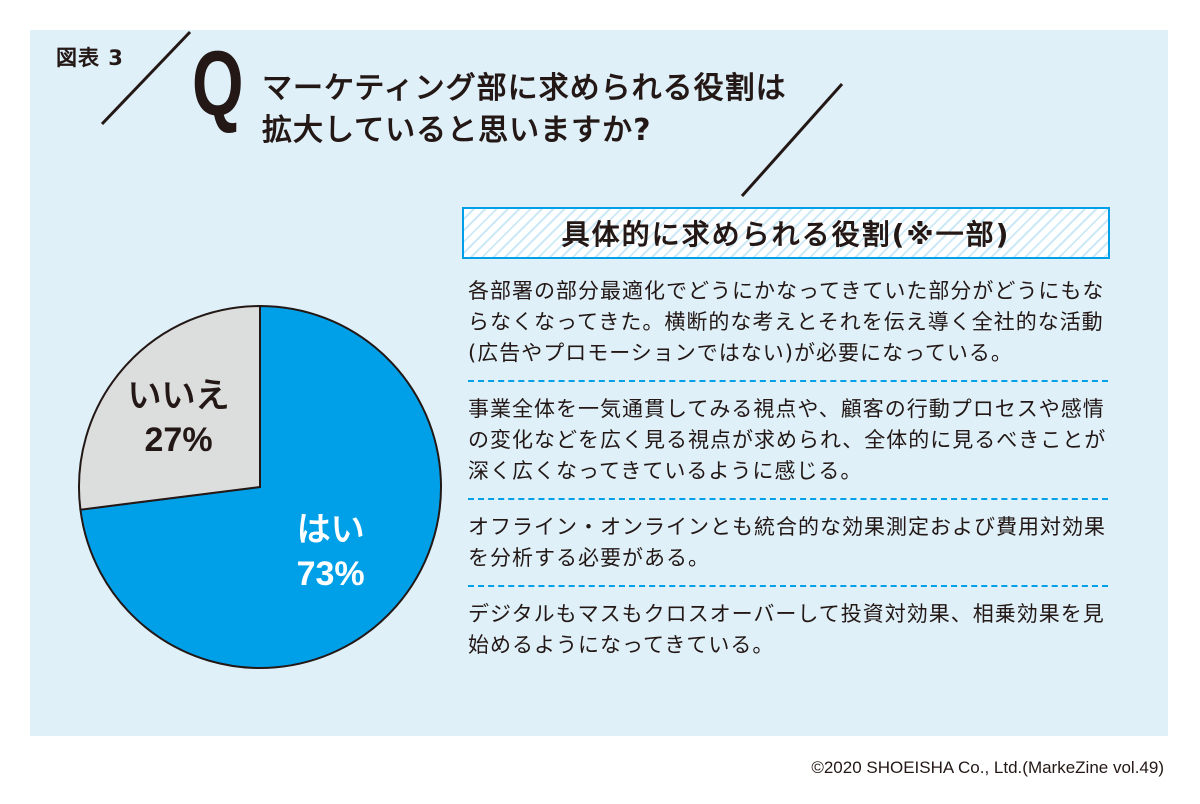 This screenshot has height=804, width=1200. Describe the element at coordinates (179, 440) in the screenshot. I see `pie-slice-value-label: 27%` at that location.